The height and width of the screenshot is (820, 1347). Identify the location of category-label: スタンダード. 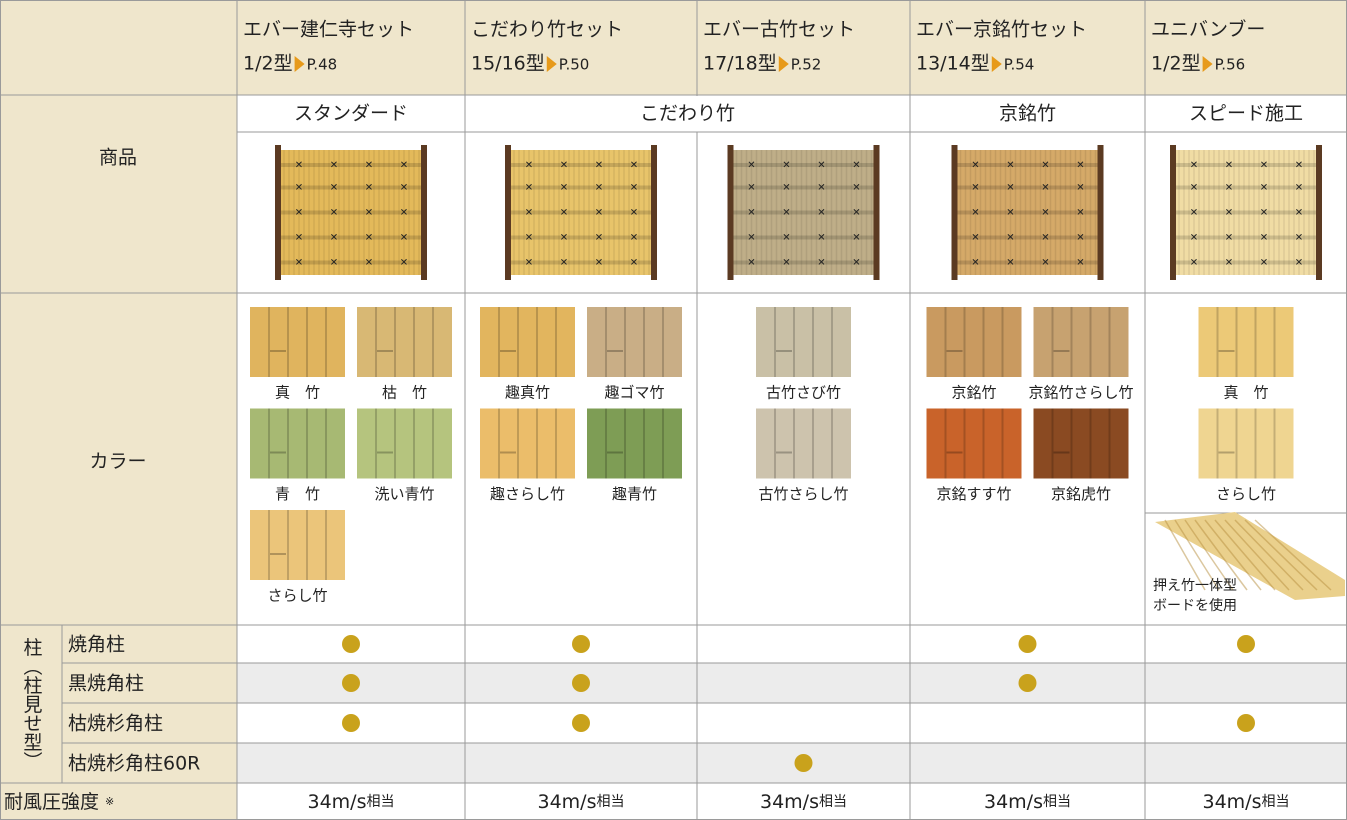
(351, 114).